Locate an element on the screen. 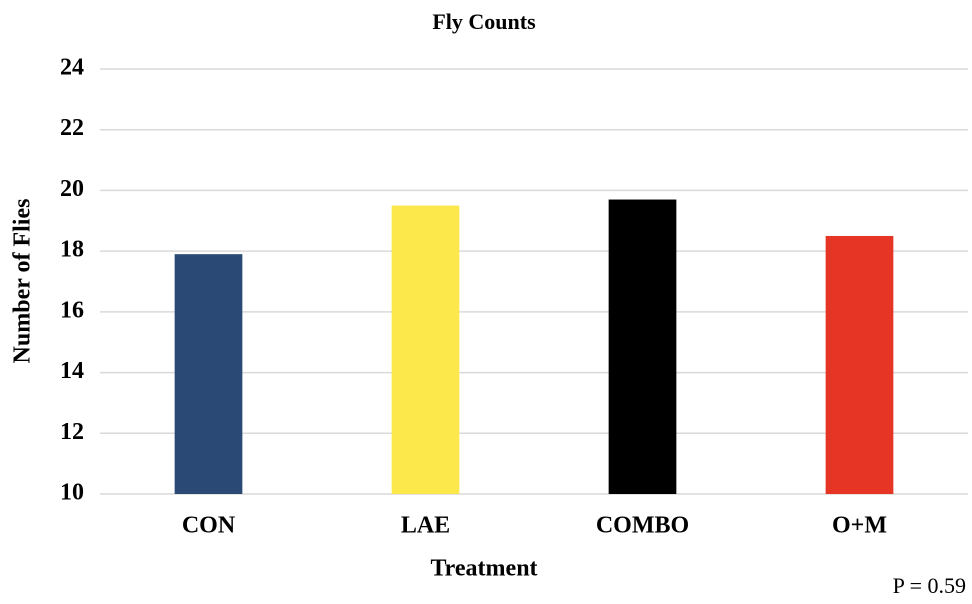 The width and height of the screenshot is (972, 604). x-tick-label: COMBO is located at coordinates (642, 526).